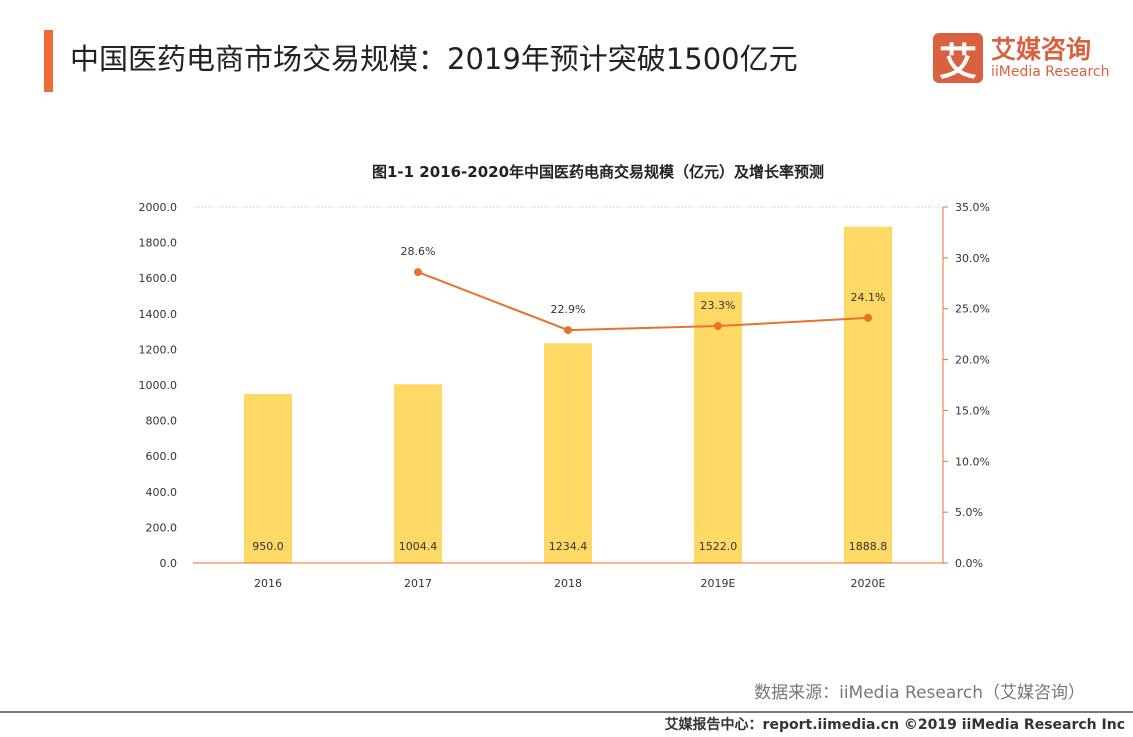 This screenshot has width=1133, height=737. What do you see at coordinates (958, 58) in the screenshot?
I see `logo-mark: 艾` at bounding box center [958, 58].